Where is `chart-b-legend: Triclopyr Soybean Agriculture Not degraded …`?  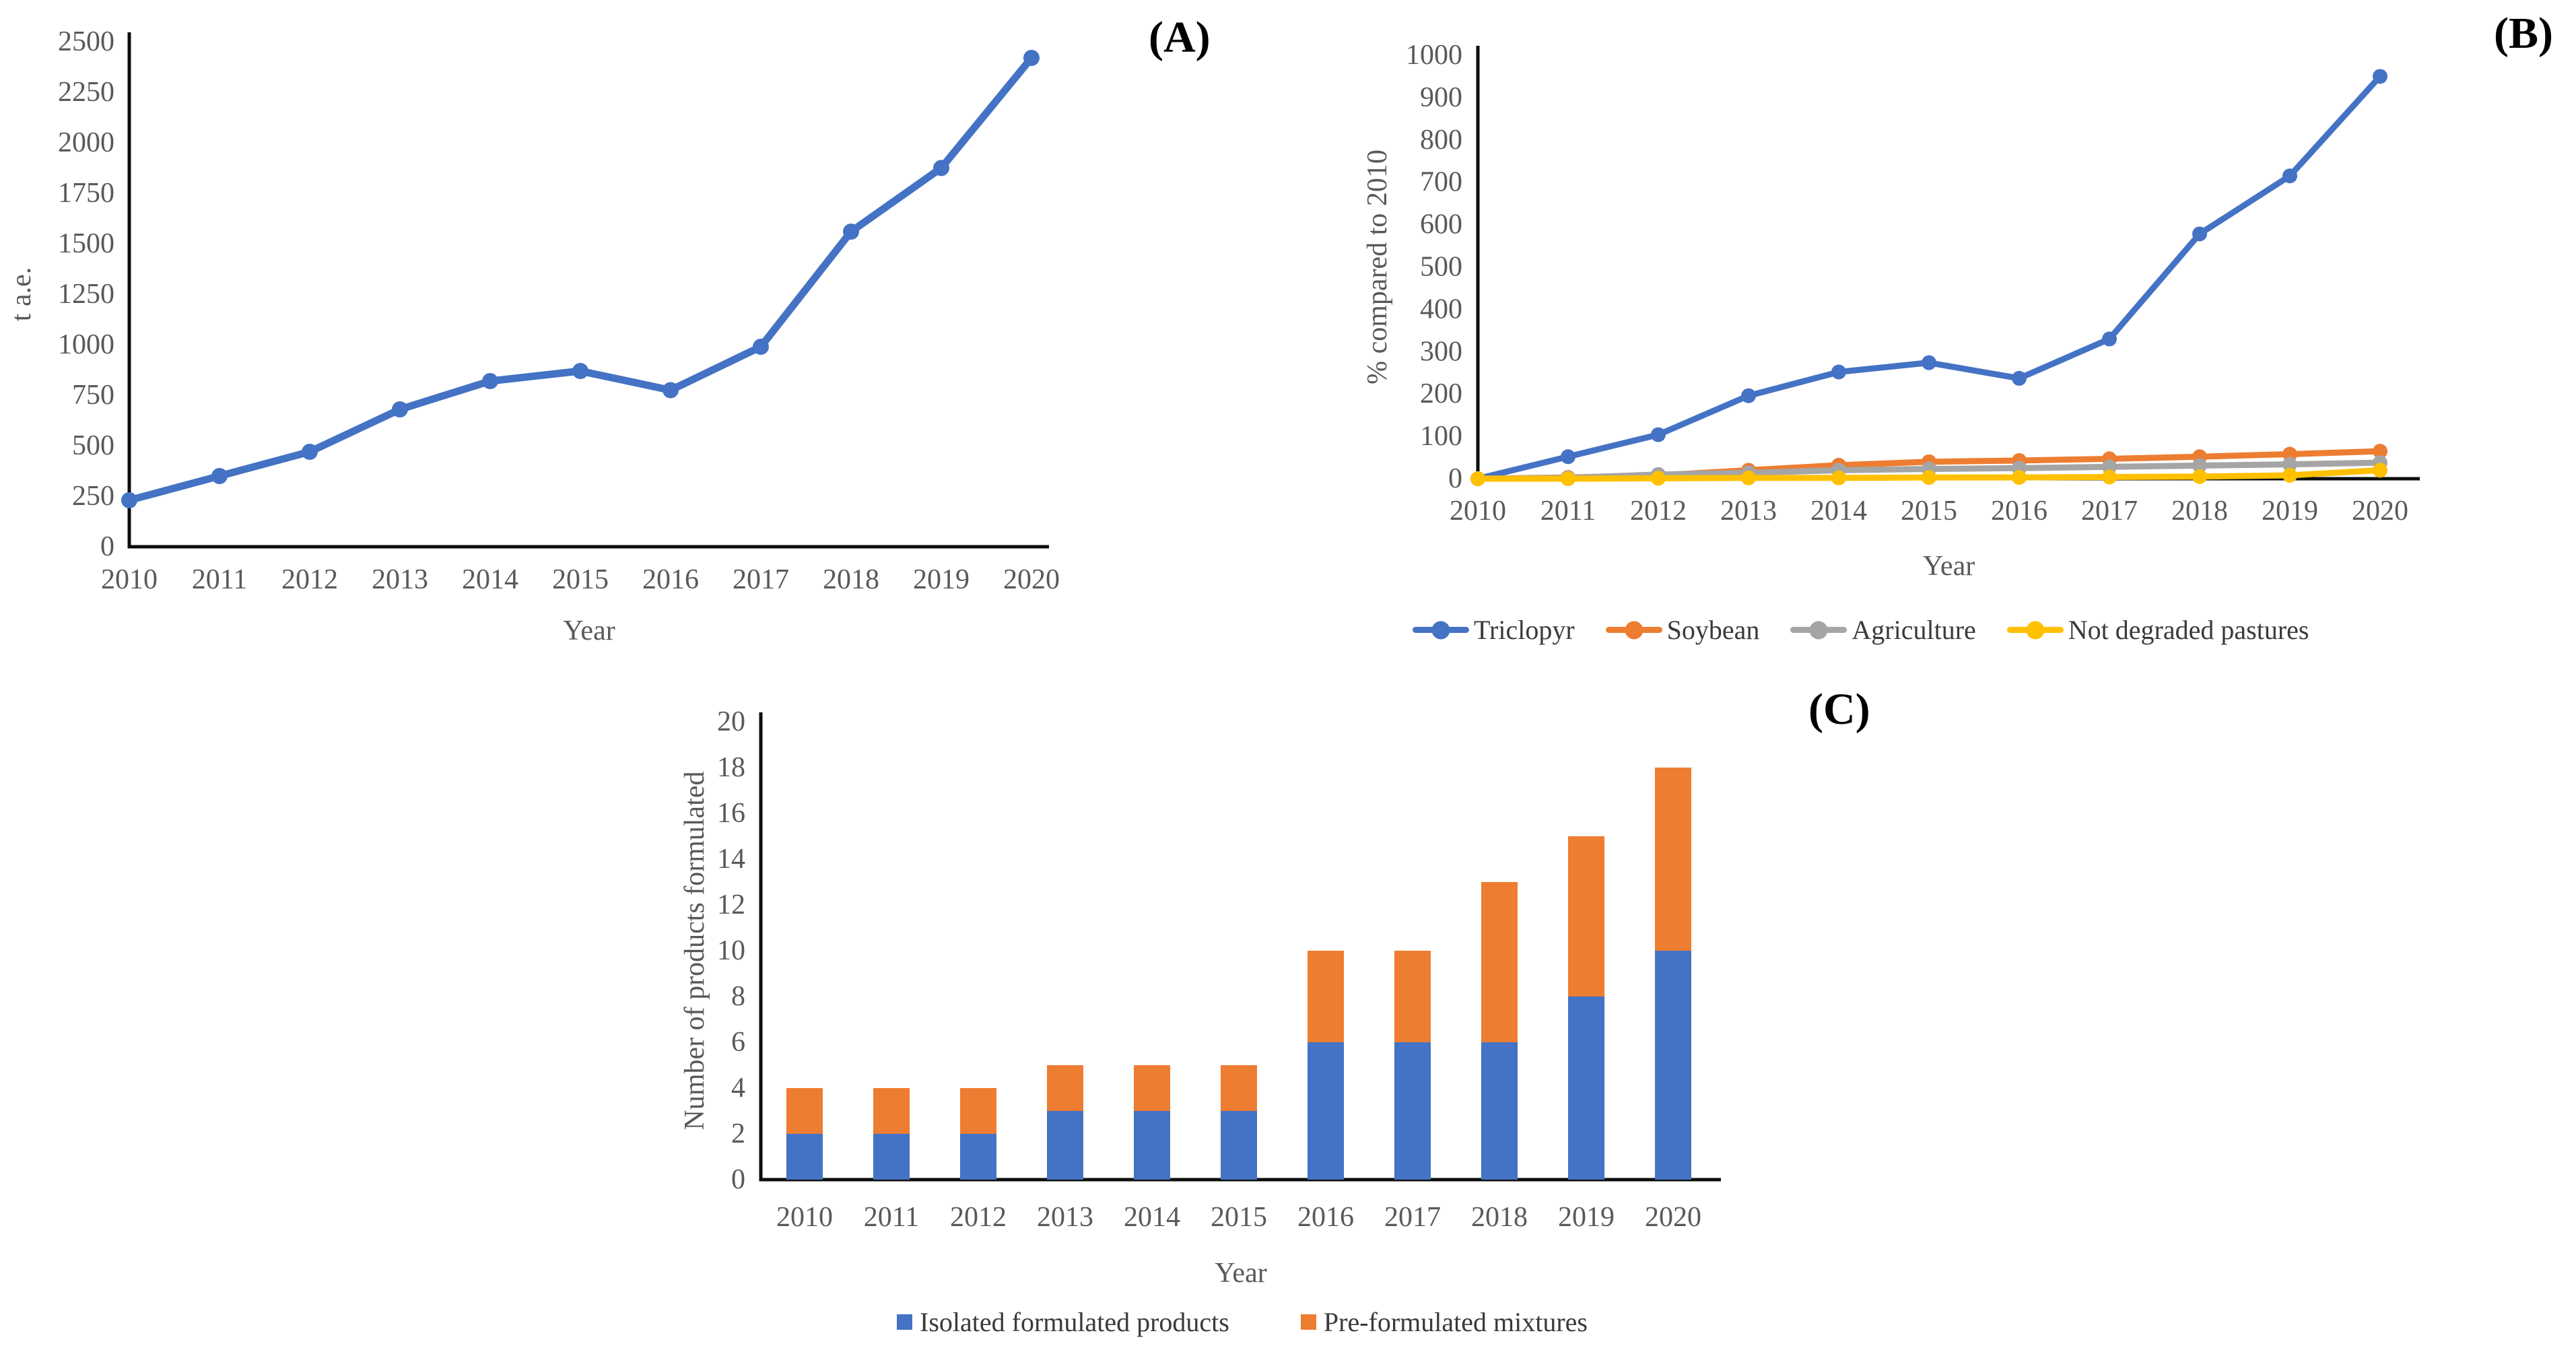 chart-b-legend: Triclopyr Soybean Agriculture Not degraded … is located at coordinates (1861, 630).